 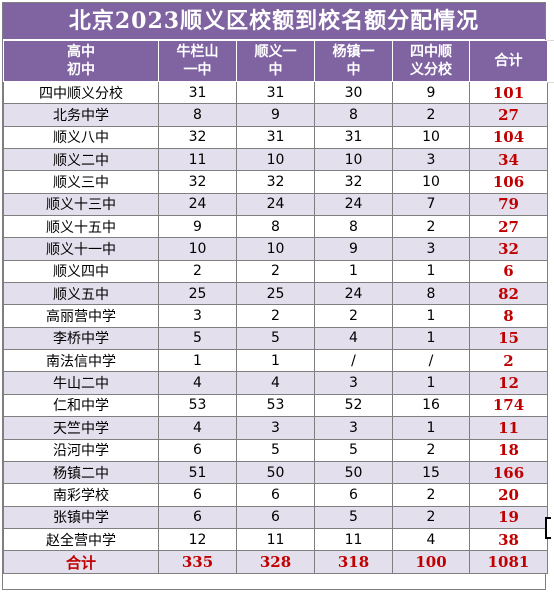 What do you see at coordinates (81, 338) in the screenshot?
I see `school-name-cell: 李桥中学` at bounding box center [81, 338].